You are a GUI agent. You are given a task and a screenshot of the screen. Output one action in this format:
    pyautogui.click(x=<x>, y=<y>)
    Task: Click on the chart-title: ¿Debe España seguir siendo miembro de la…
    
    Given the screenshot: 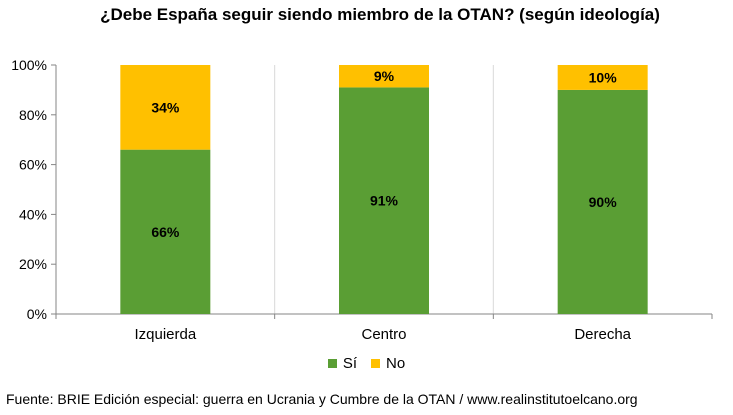 What is the action you would take?
    pyautogui.click(x=380, y=14)
    